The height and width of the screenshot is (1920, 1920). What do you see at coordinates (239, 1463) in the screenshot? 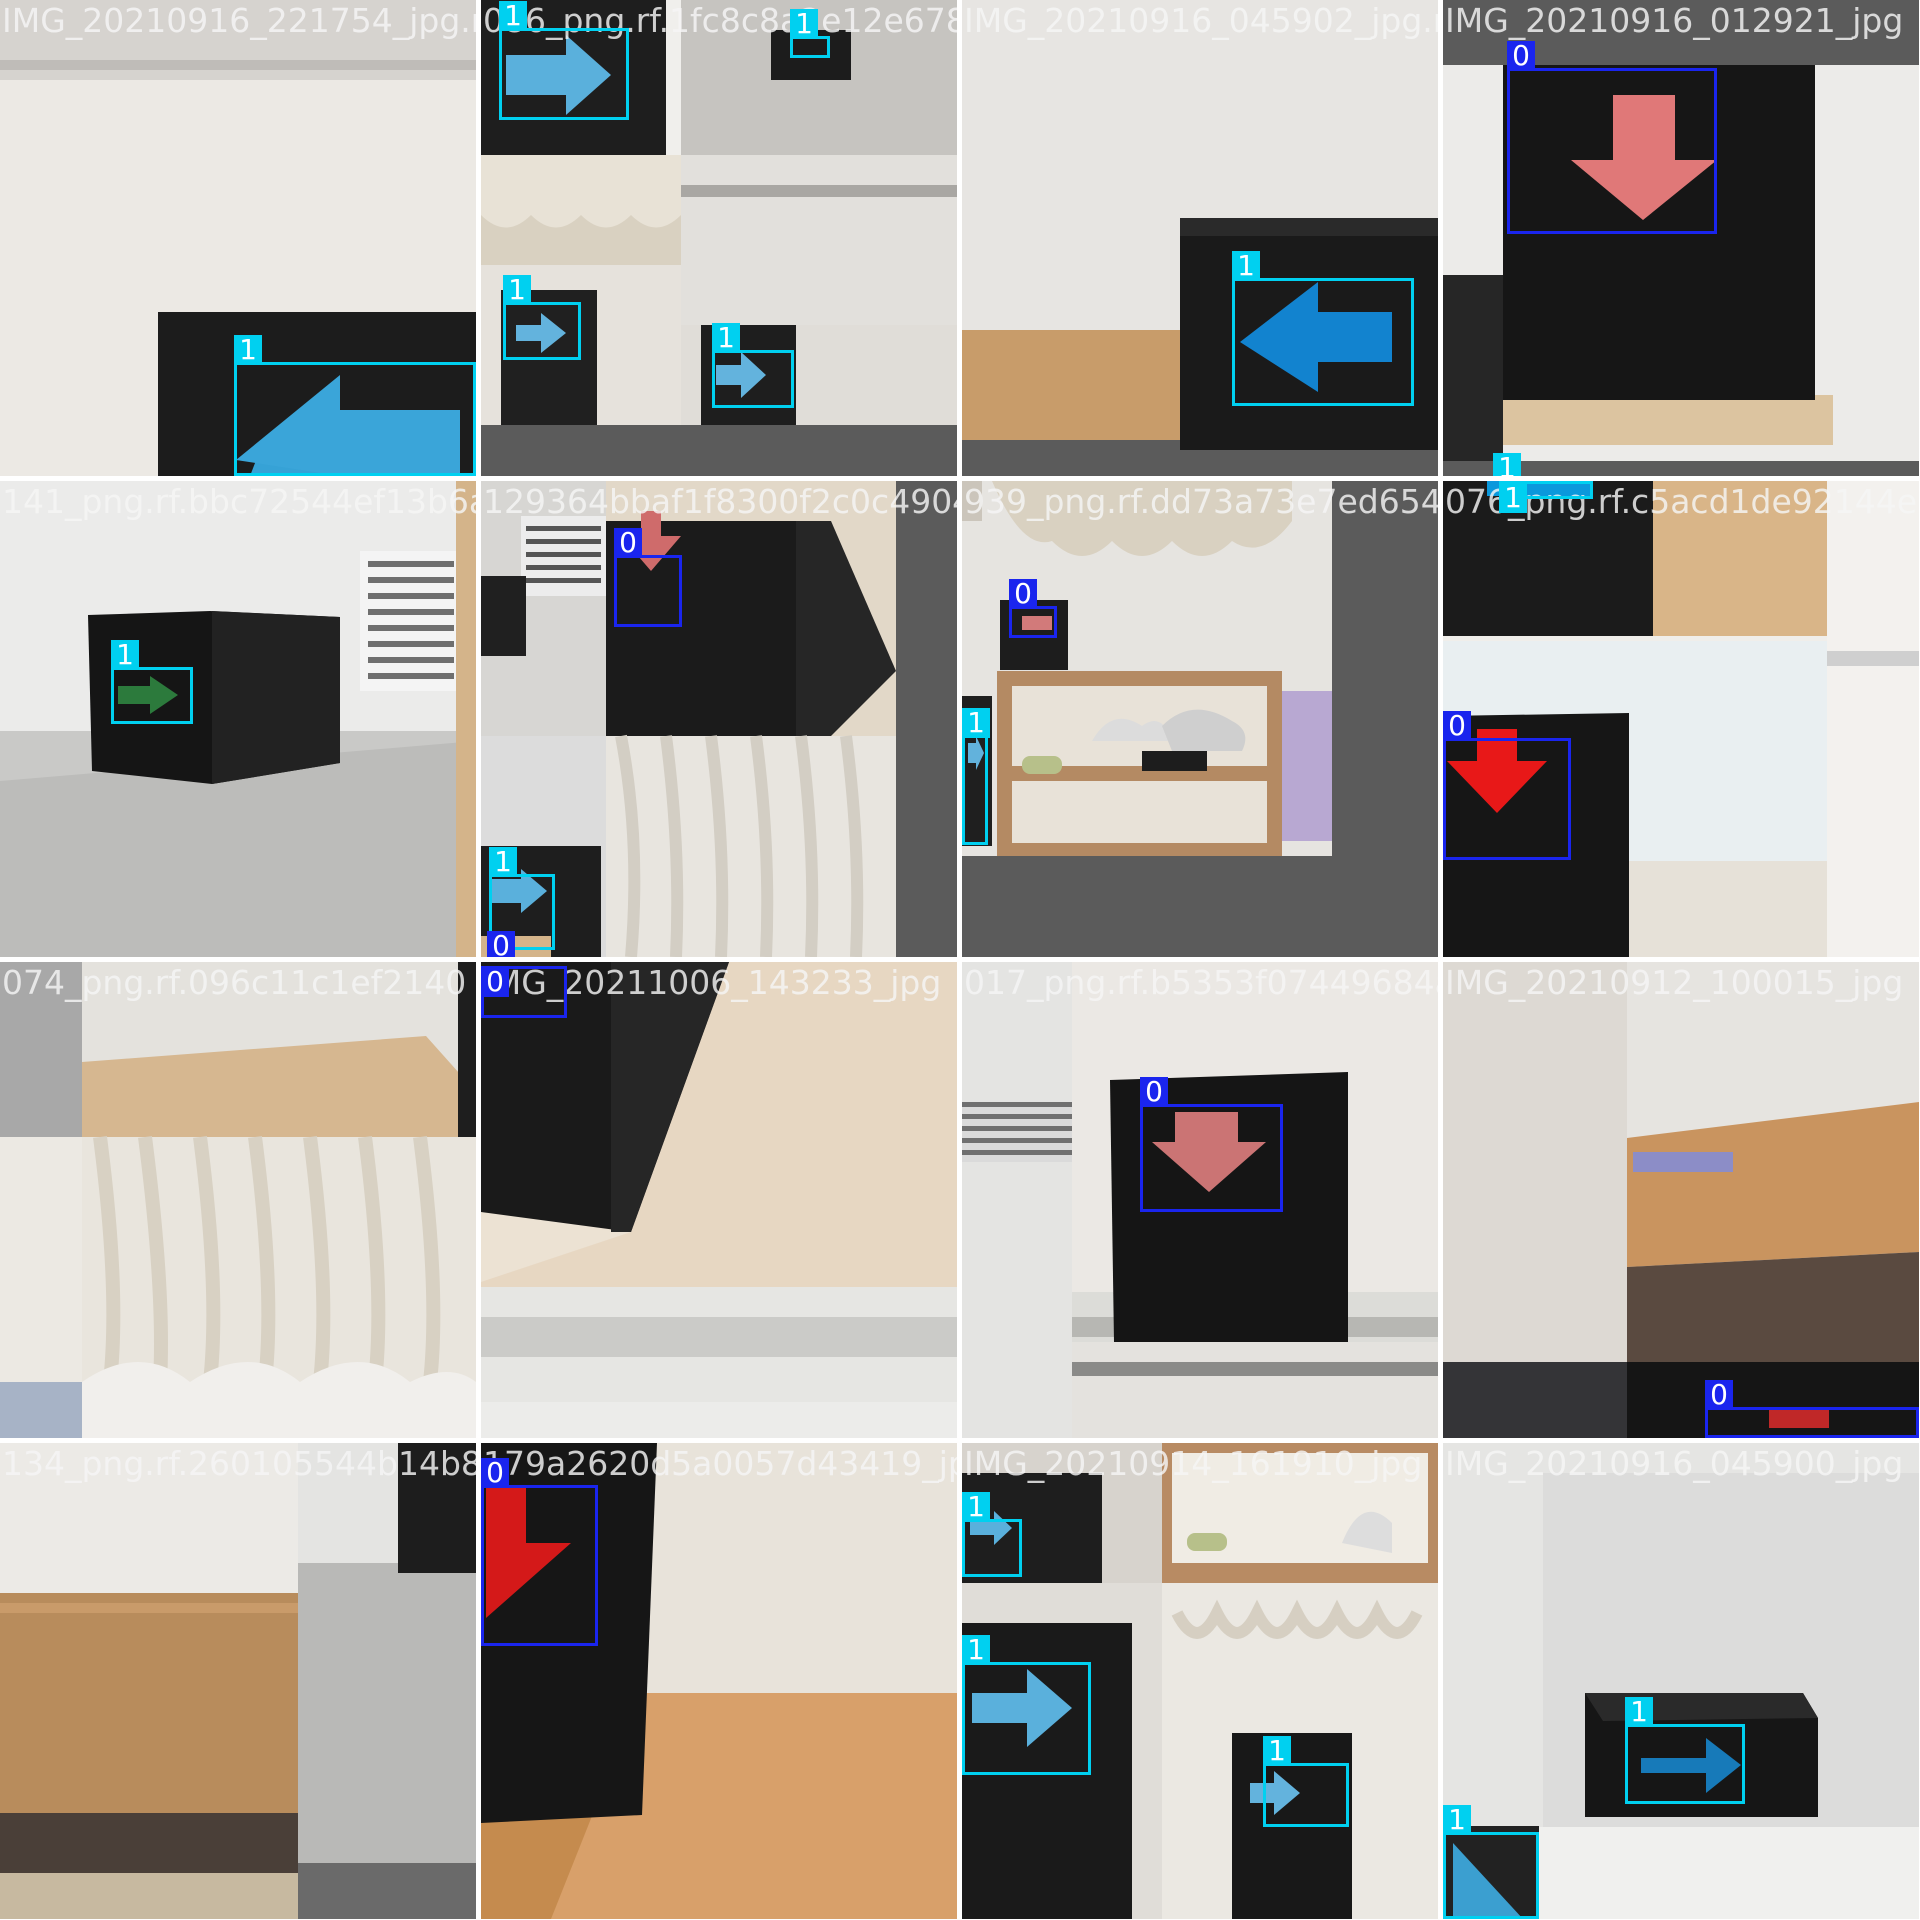
I see `image-filename: 134_png.rf.260105544b14b8` at bounding box center [239, 1463].